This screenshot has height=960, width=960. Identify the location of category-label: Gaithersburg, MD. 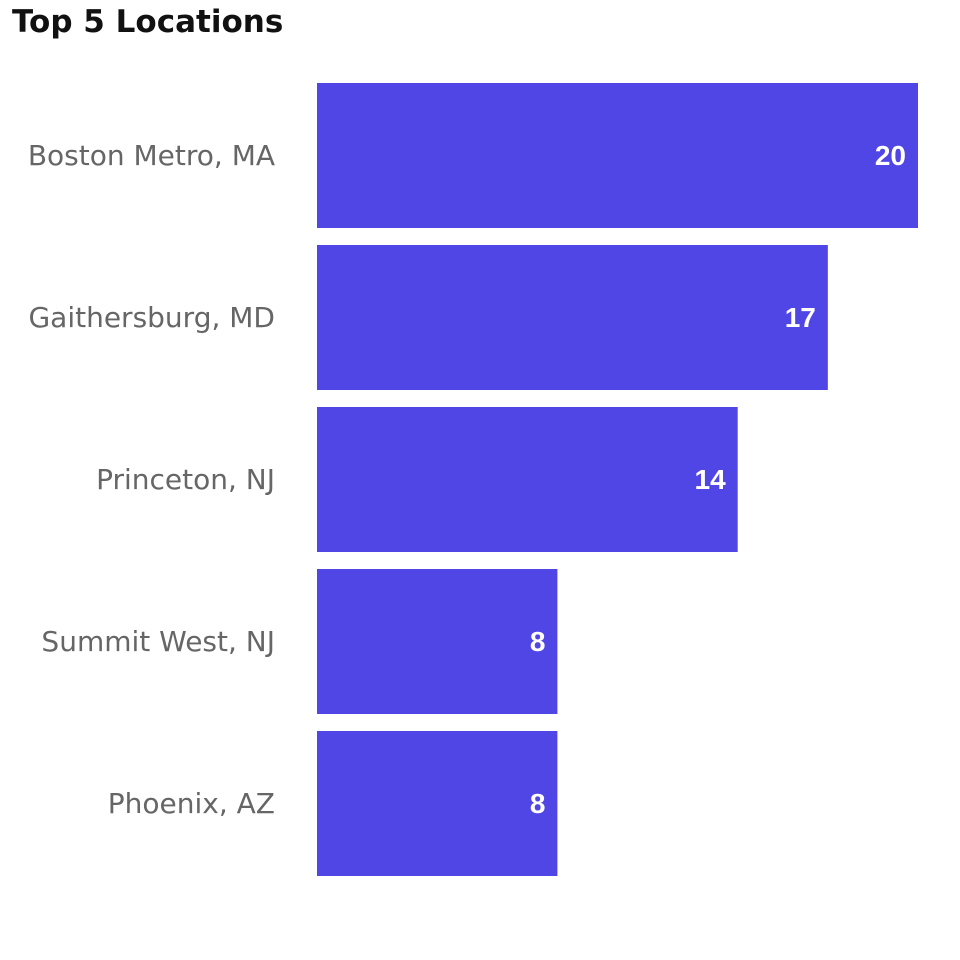
(151, 317).